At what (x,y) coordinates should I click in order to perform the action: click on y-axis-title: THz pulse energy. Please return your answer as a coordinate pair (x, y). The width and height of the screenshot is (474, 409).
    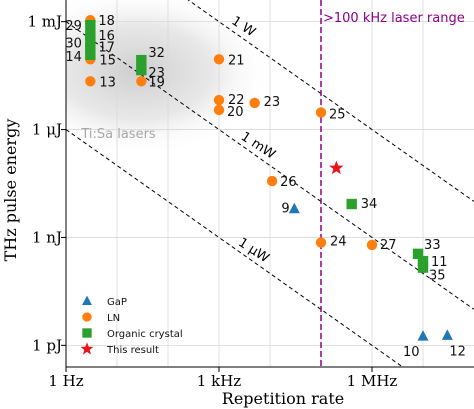
    Looking at the image, I should click on (10, 190).